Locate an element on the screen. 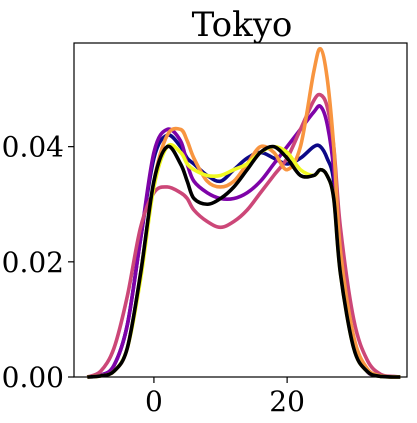  x-tick-label: 20 is located at coordinates (287, 401).